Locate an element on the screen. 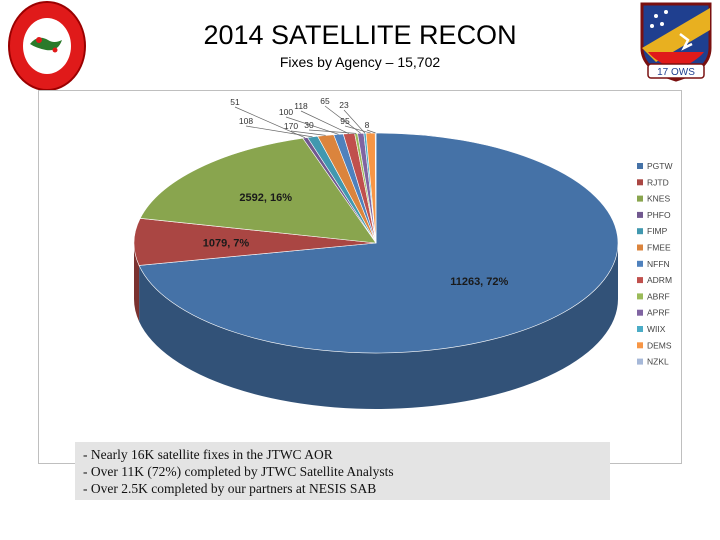 Image resolution: width=720 pixels, height=540 pixels. legend-swatch-adrm is located at coordinates (640, 280).